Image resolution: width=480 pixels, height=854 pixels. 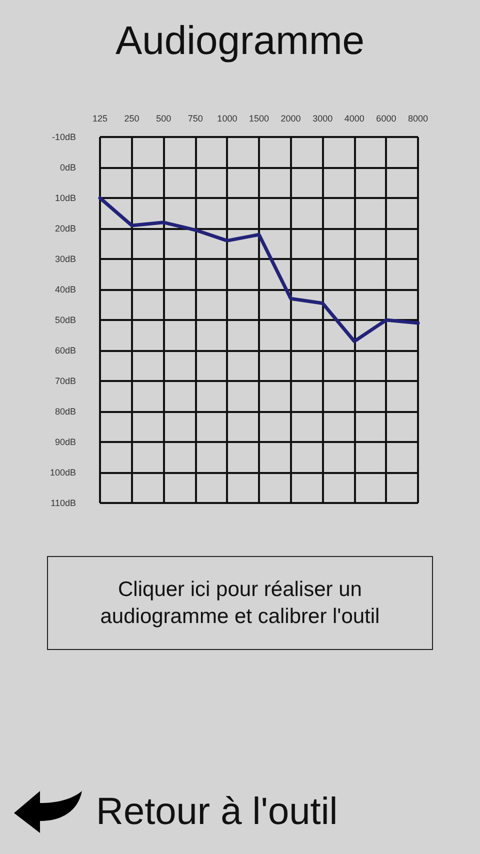 What do you see at coordinates (164, 119) in the screenshot?
I see `x-tick-label: 500` at bounding box center [164, 119].